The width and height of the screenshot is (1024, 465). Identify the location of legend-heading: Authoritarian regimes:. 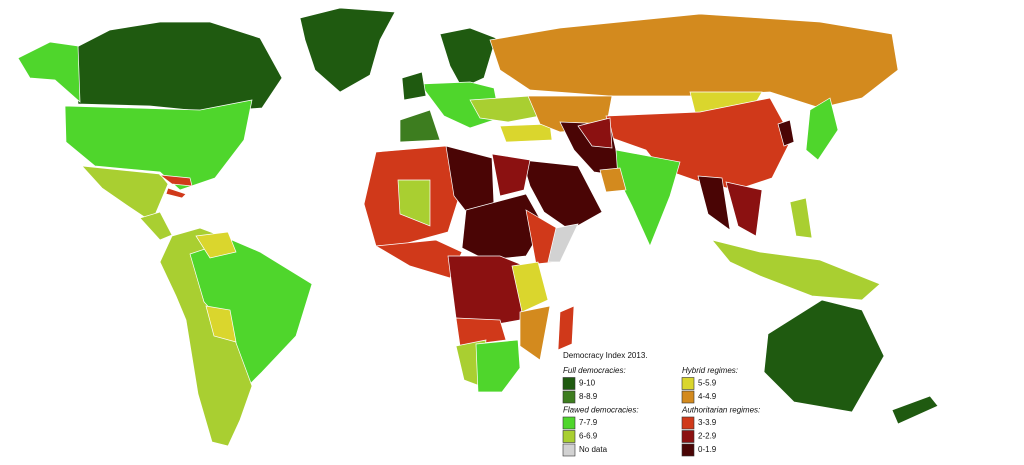
(720, 410).